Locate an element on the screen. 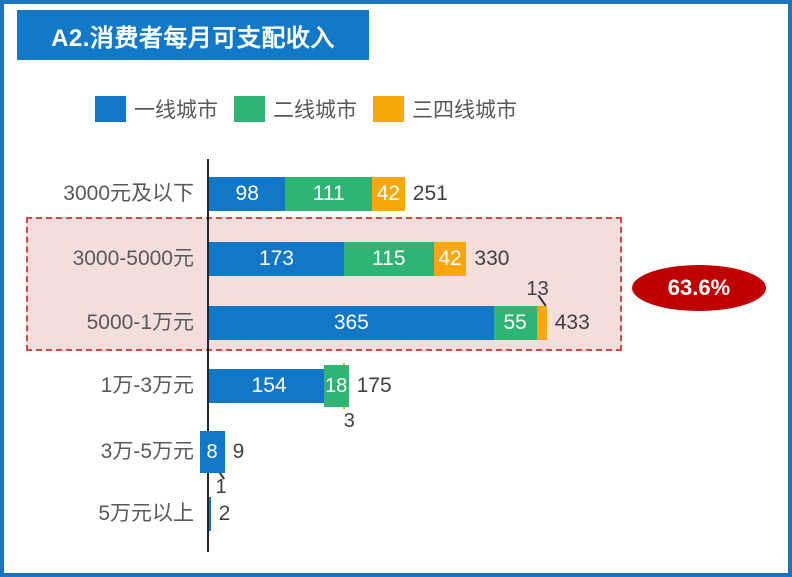  segment-value: 154 is located at coordinates (269, 385).